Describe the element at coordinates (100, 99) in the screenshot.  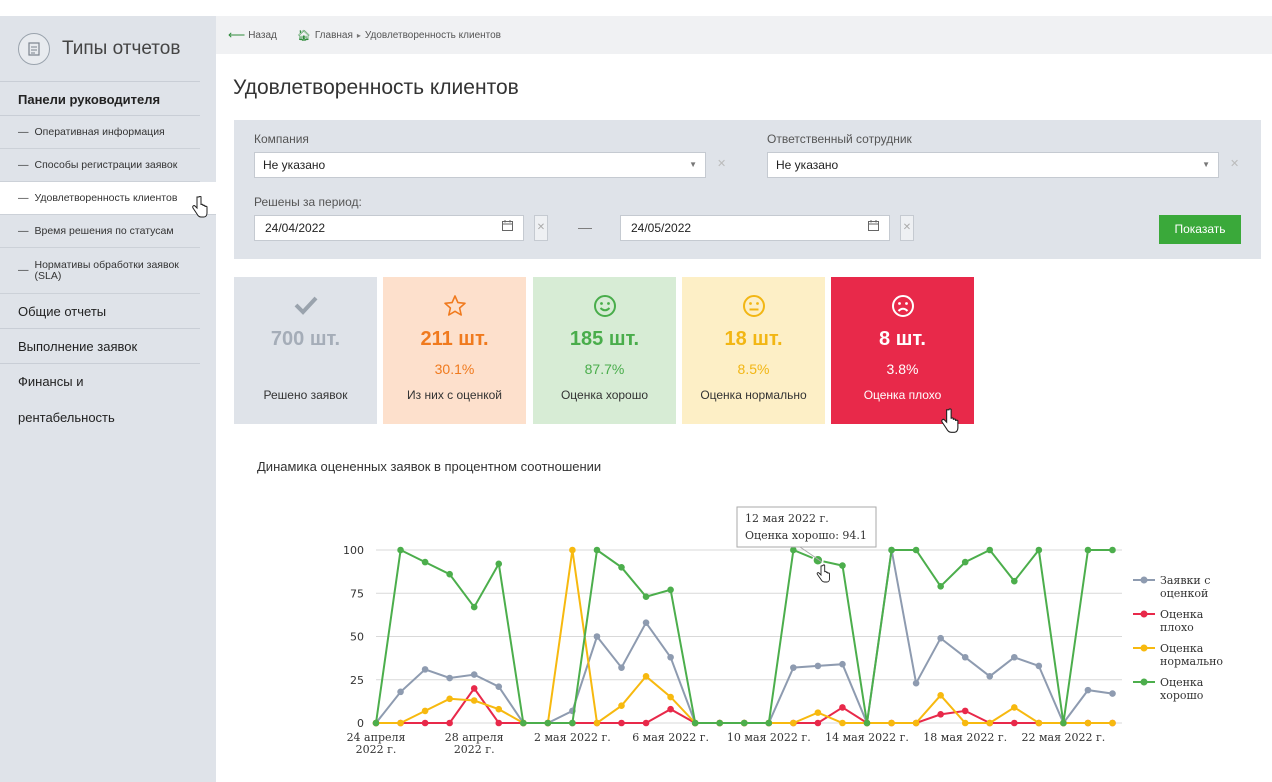
I see `sidebar-section-manager-panels: Панели руководителя` at that location.